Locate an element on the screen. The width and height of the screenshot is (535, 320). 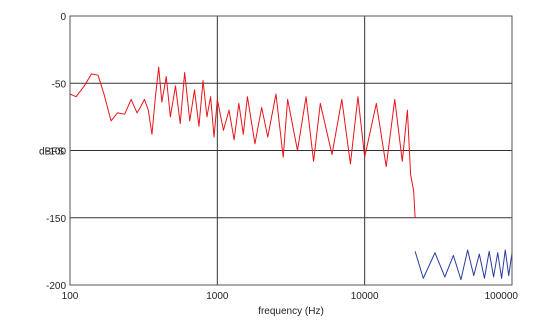
y-tick-label: -150 is located at coordinates (56, 219).